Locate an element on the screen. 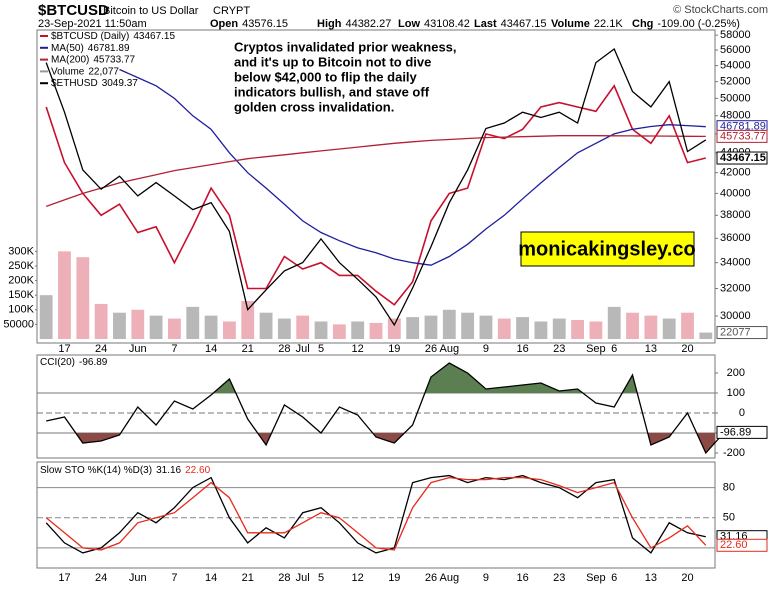 The height and width of the screenshot is (589, 773). symbol-name: Bitcoin to US Dollar is located at coordinates (151, 11).